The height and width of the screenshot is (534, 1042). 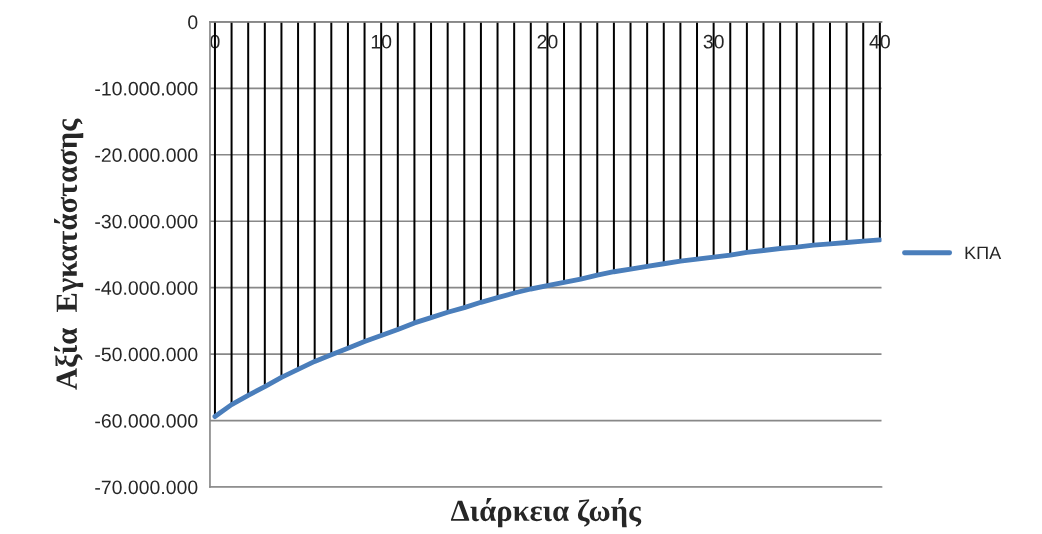 I want to click on y-tick-label: -20.000.000, so click(x=146, y=155).